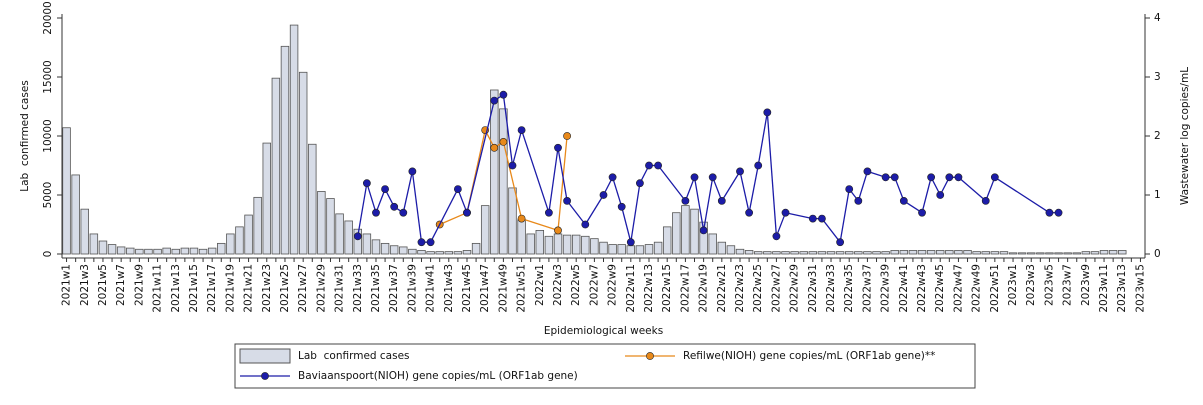 Image resolution: width=1203 pixels, height=405 pixels. Describe the element at coordinates (977, 288) in the screenshot. I see `x-tick-label: 2022w49` at that location.